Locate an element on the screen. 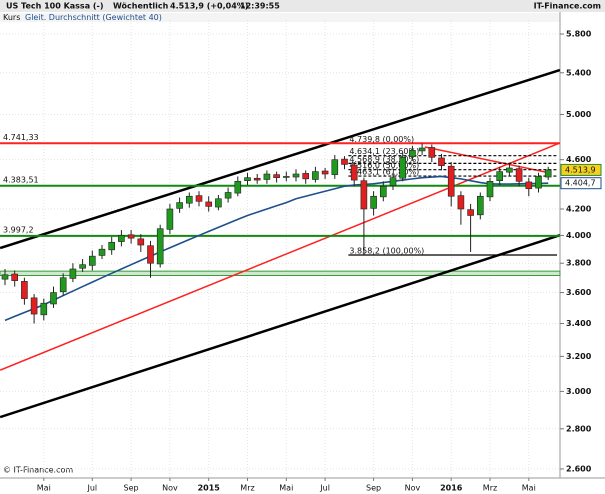  y-tick-label: 5.000 is located at coordinates (579, 114).